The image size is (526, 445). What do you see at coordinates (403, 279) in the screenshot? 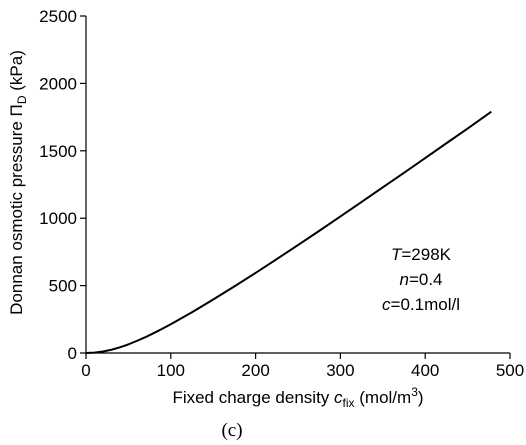
I see `annotation-n-var: n` at bounding box center [403, 279].